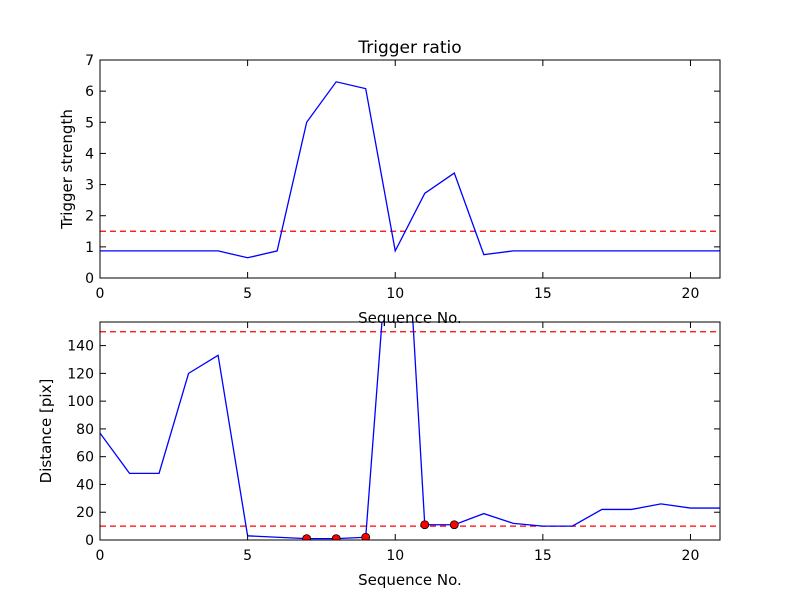 This screenshot has height=600, width=800. Describe the element at coordinates (85, 485) in the screenshot. I see `y-tick-label: 40` at that location.